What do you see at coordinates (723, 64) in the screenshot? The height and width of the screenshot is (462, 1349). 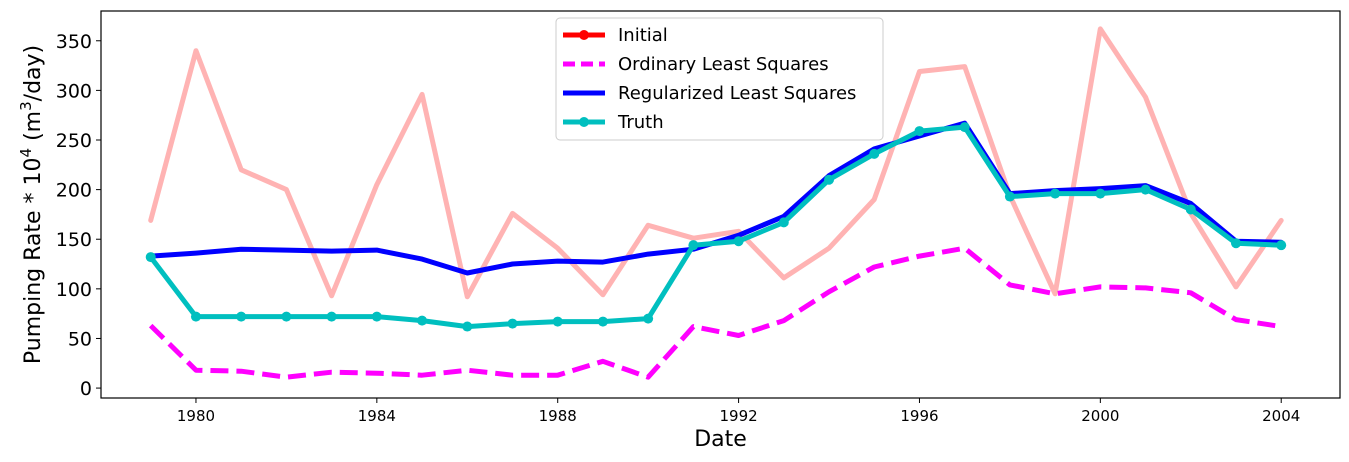 I see `legend-label: Ordinary Least Squares` at bounding box center [723, 64].